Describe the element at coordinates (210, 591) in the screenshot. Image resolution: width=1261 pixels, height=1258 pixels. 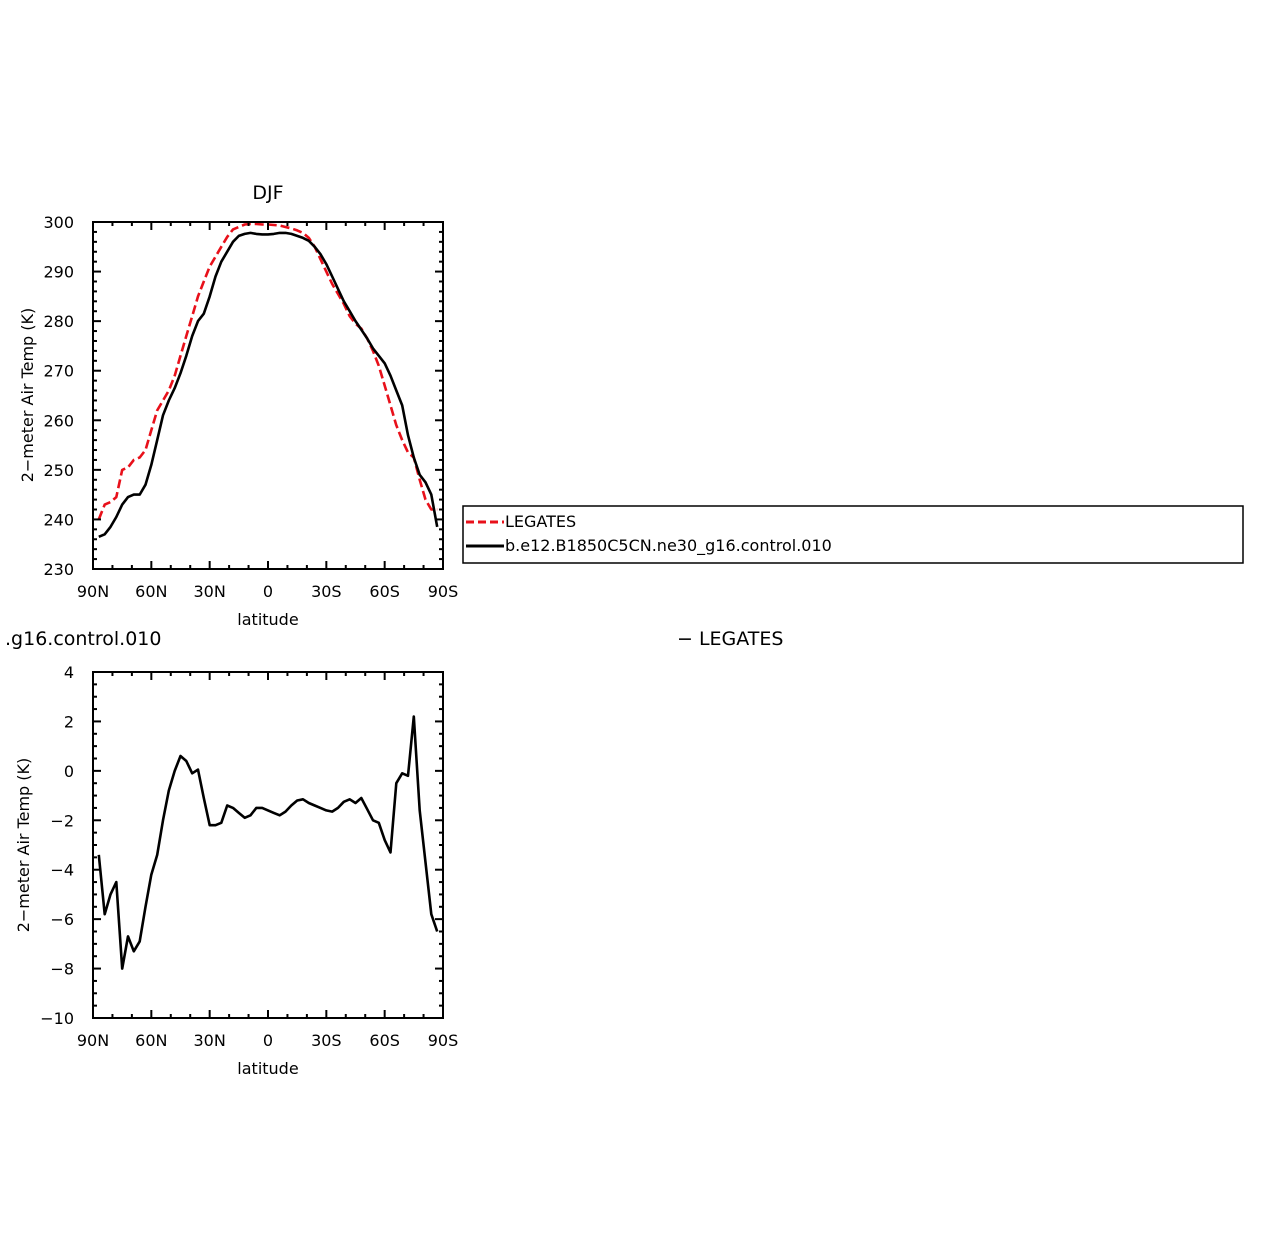
I see `top-x-tick-label: 30N` at that location.